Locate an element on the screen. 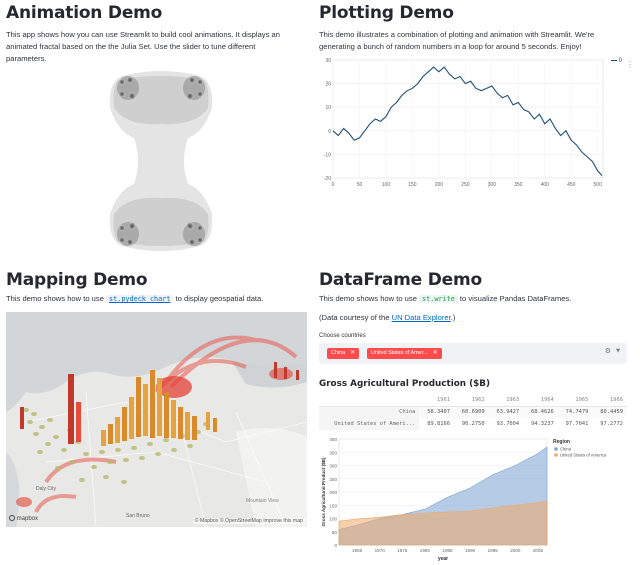  x-tick-label: 1975 is located at coordinates (402, 550).